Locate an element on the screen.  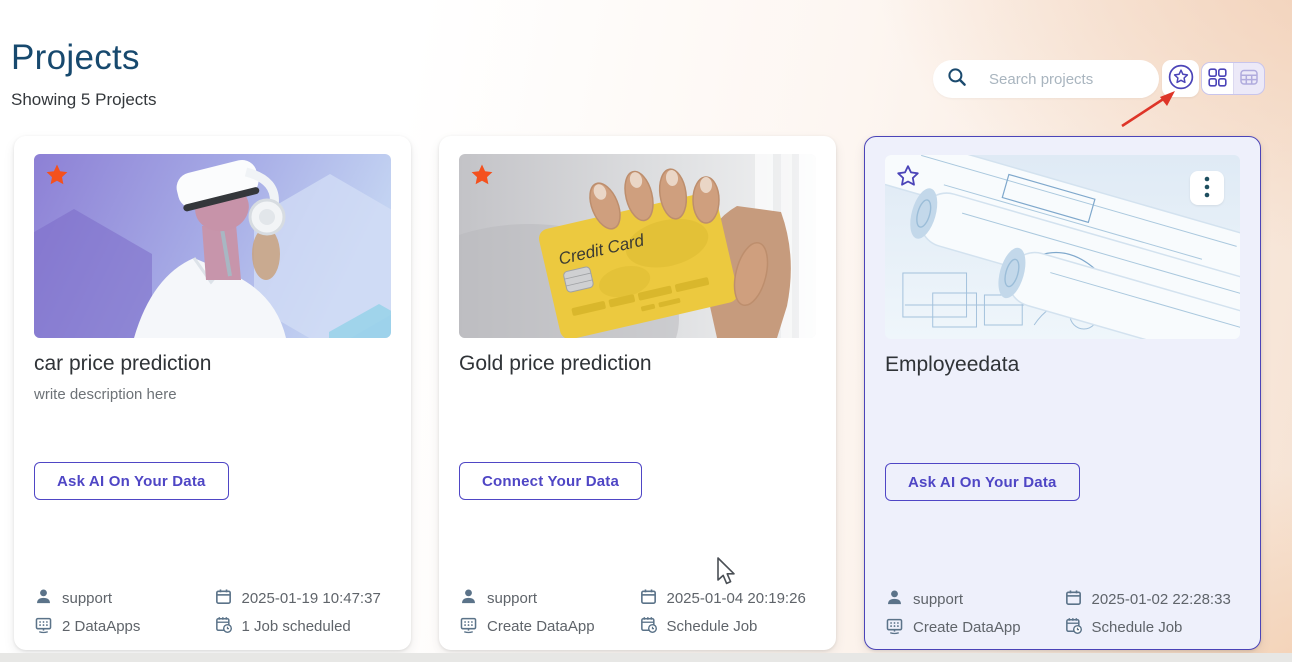
favorites-filter-button is located at coordinates (1180, 78).